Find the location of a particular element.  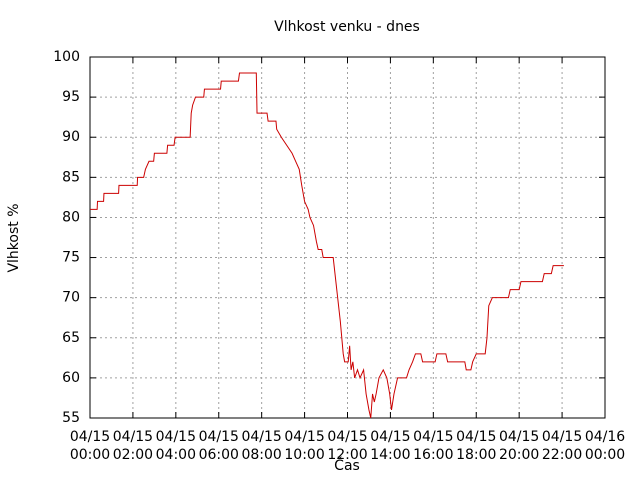

x-tick-label: 04/15 08:00 is located at coordinates (261, 446).